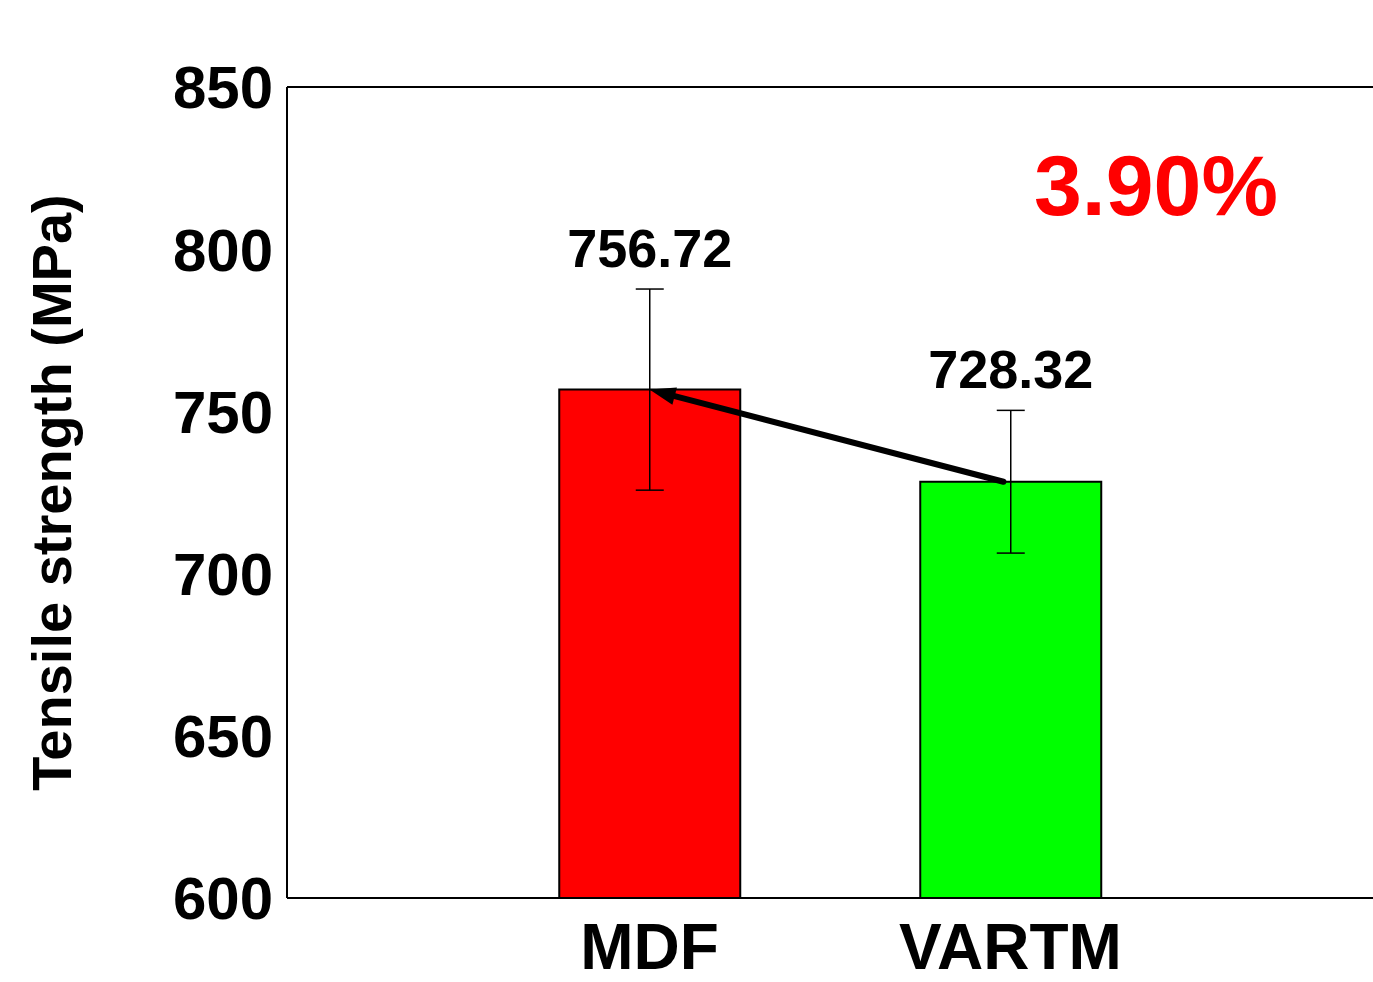 The image size is (1373, 982). I want to click on x-tick-label: VARTM, so click(1010, 946).